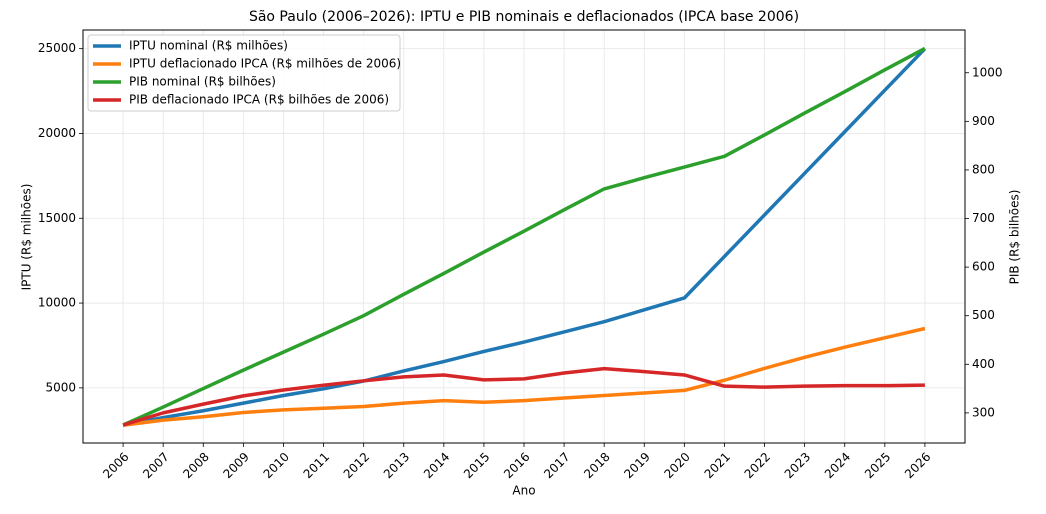 This screenshot has width=1046, height=514. What do you see at coordinates (917, 465) in the screenshot?
I see `x-tick-label: 2026` at bounding box center [917, 465].